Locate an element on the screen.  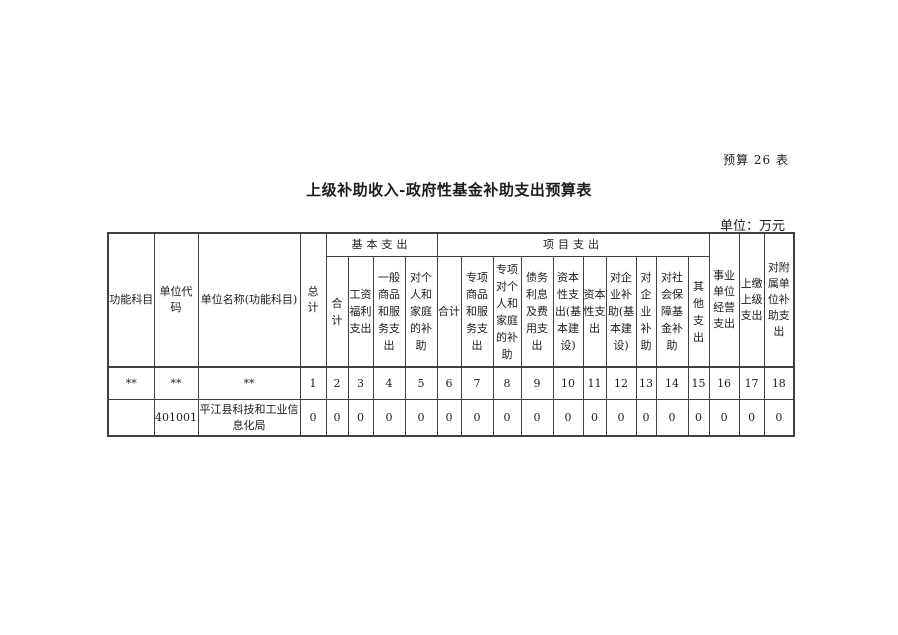
subheader-social-security-fund-subsidy: 对社 会保 障基 金补 助 is located at coordinates (672, 312).